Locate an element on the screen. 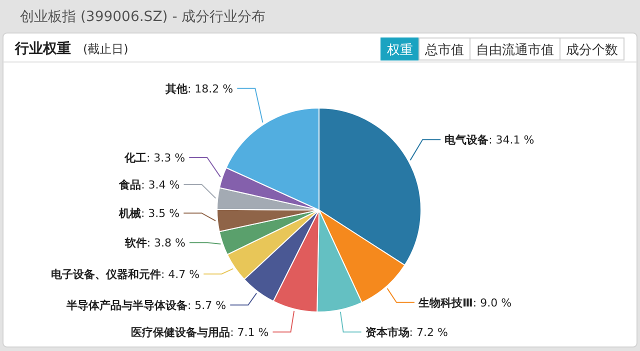 Image resolution: width=640 pixels, height=351 pixels. subtitle: 行业权重 is located at coordinates (43, 49).